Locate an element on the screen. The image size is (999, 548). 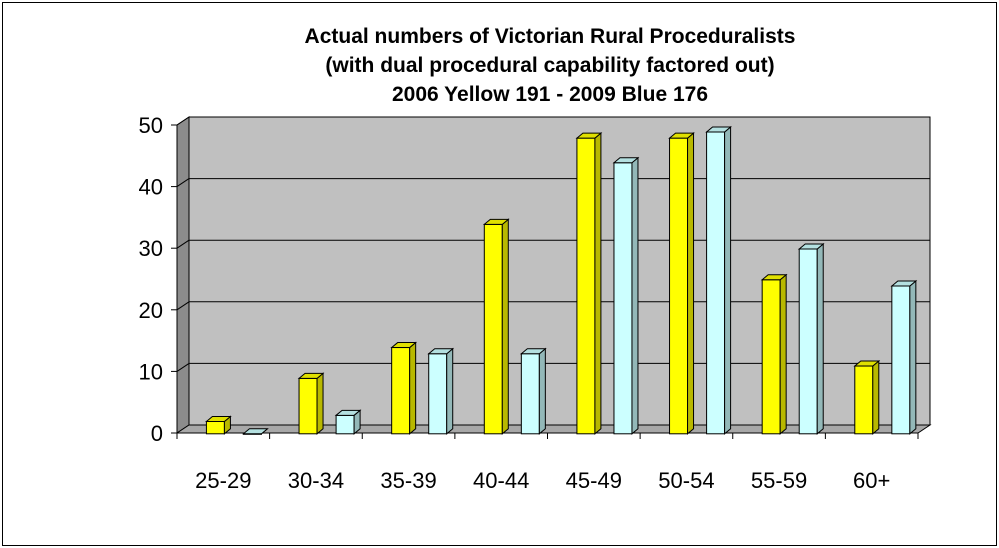
x-tick-label: 45-49 is located at coordinates (594, 480).